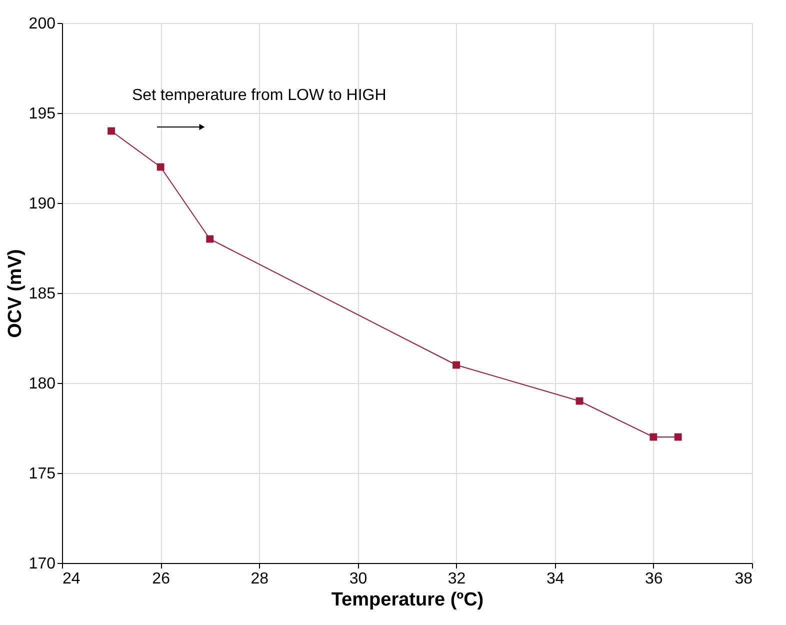 This screenshot has height=625, width=786. What do you see at coordinates (555, 579) in the screenshot?
I see `x-tick-label: 34` at bounding box center [555, 579].